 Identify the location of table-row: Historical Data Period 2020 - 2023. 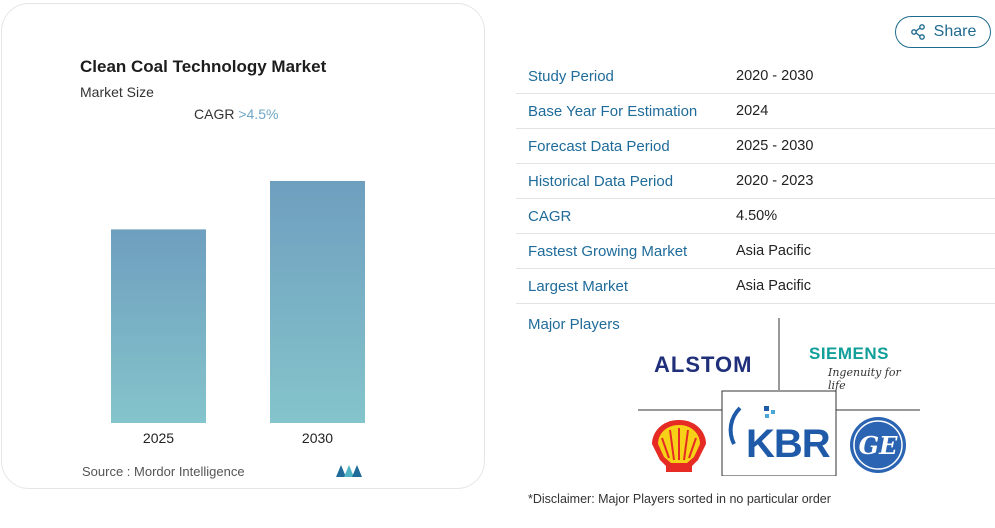
(755, 181).